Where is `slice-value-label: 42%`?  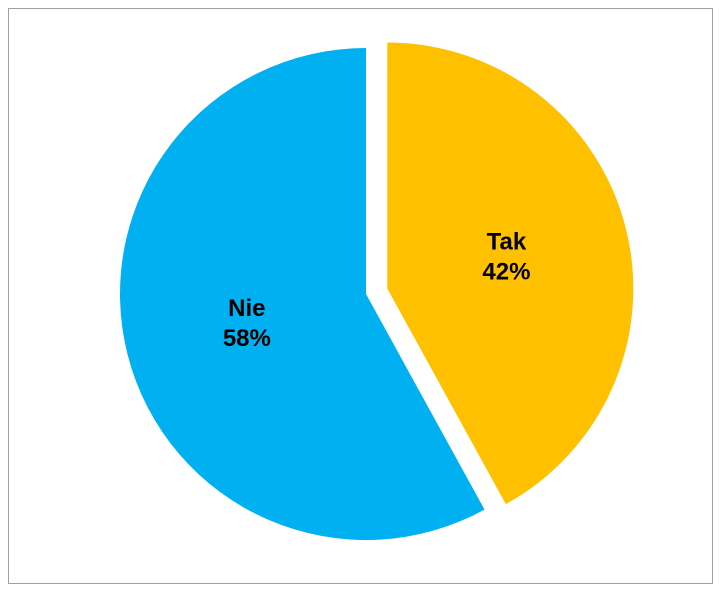
slice-value-label: 42% is located at coordinates (506, 271).